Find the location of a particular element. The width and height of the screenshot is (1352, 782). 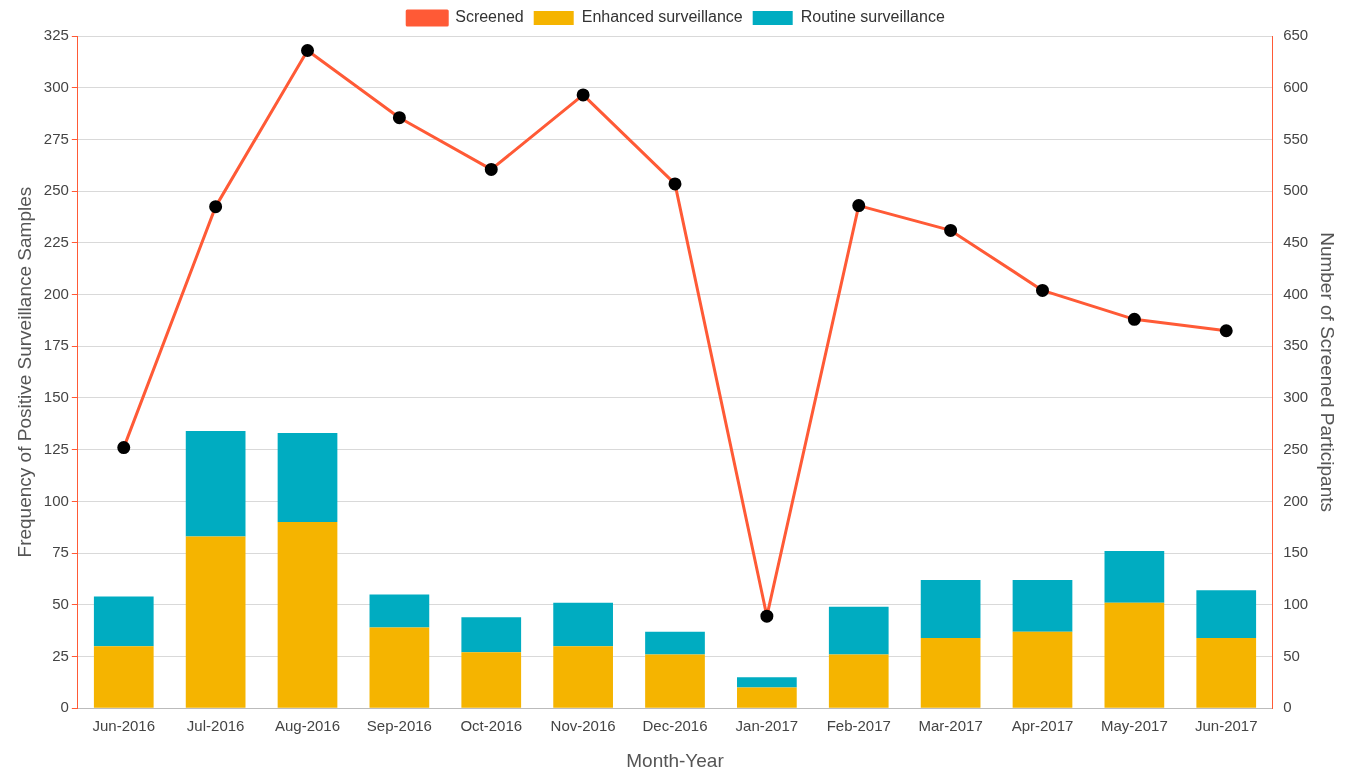

y-tick-label: 25 is located at coordinates (60, 655).